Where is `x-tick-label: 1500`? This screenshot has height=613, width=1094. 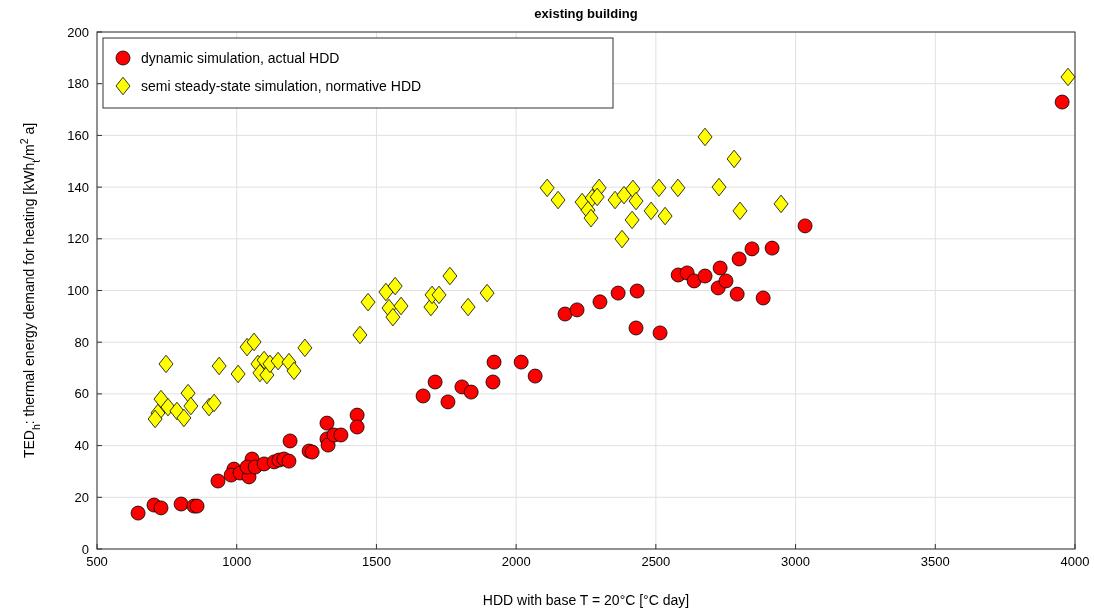
x-tick-label: 1500 is located at coordinates (376, 561).